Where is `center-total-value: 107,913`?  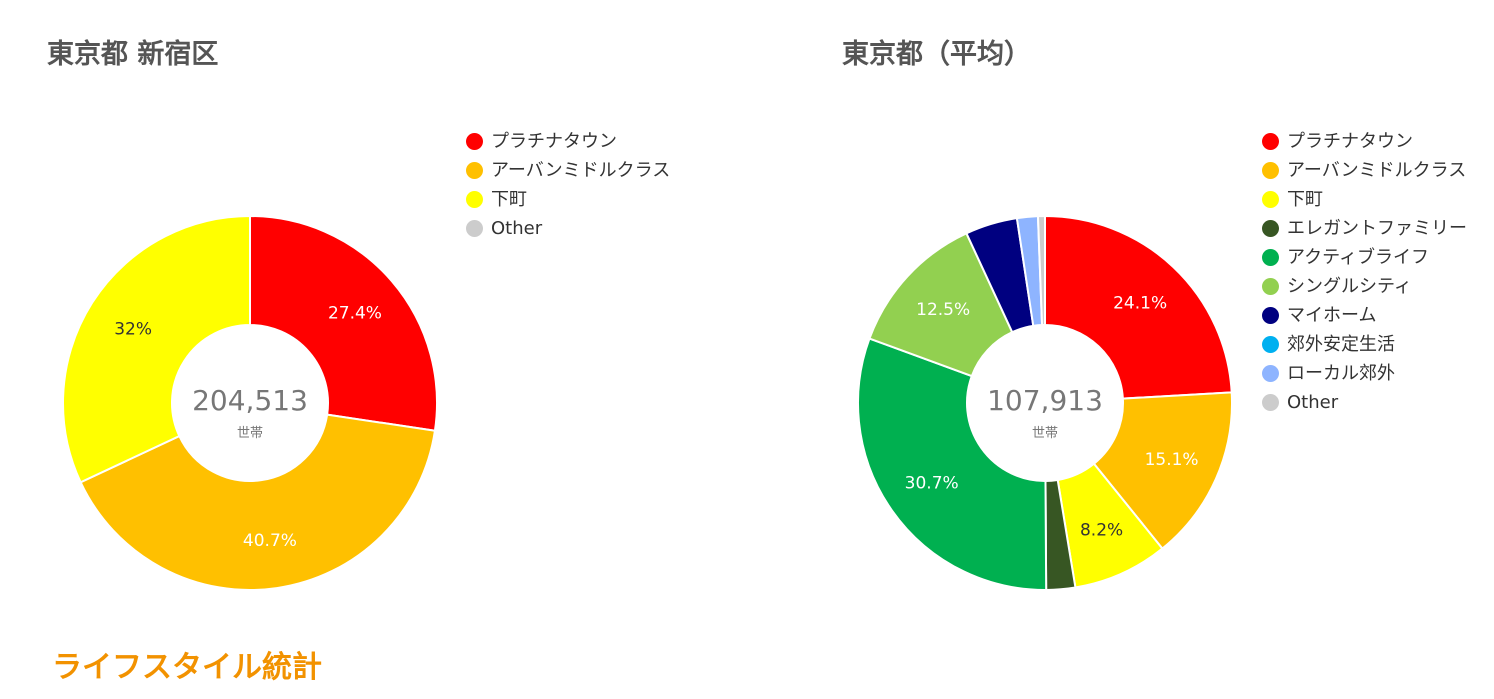
center-total-value: 107,913 is located at coordinates (1045, 400).